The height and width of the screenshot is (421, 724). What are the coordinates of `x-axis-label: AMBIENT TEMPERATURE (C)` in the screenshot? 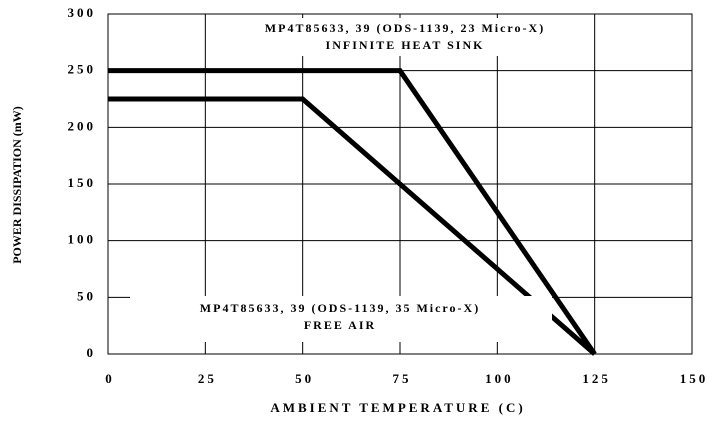 It's located at (397, 407).